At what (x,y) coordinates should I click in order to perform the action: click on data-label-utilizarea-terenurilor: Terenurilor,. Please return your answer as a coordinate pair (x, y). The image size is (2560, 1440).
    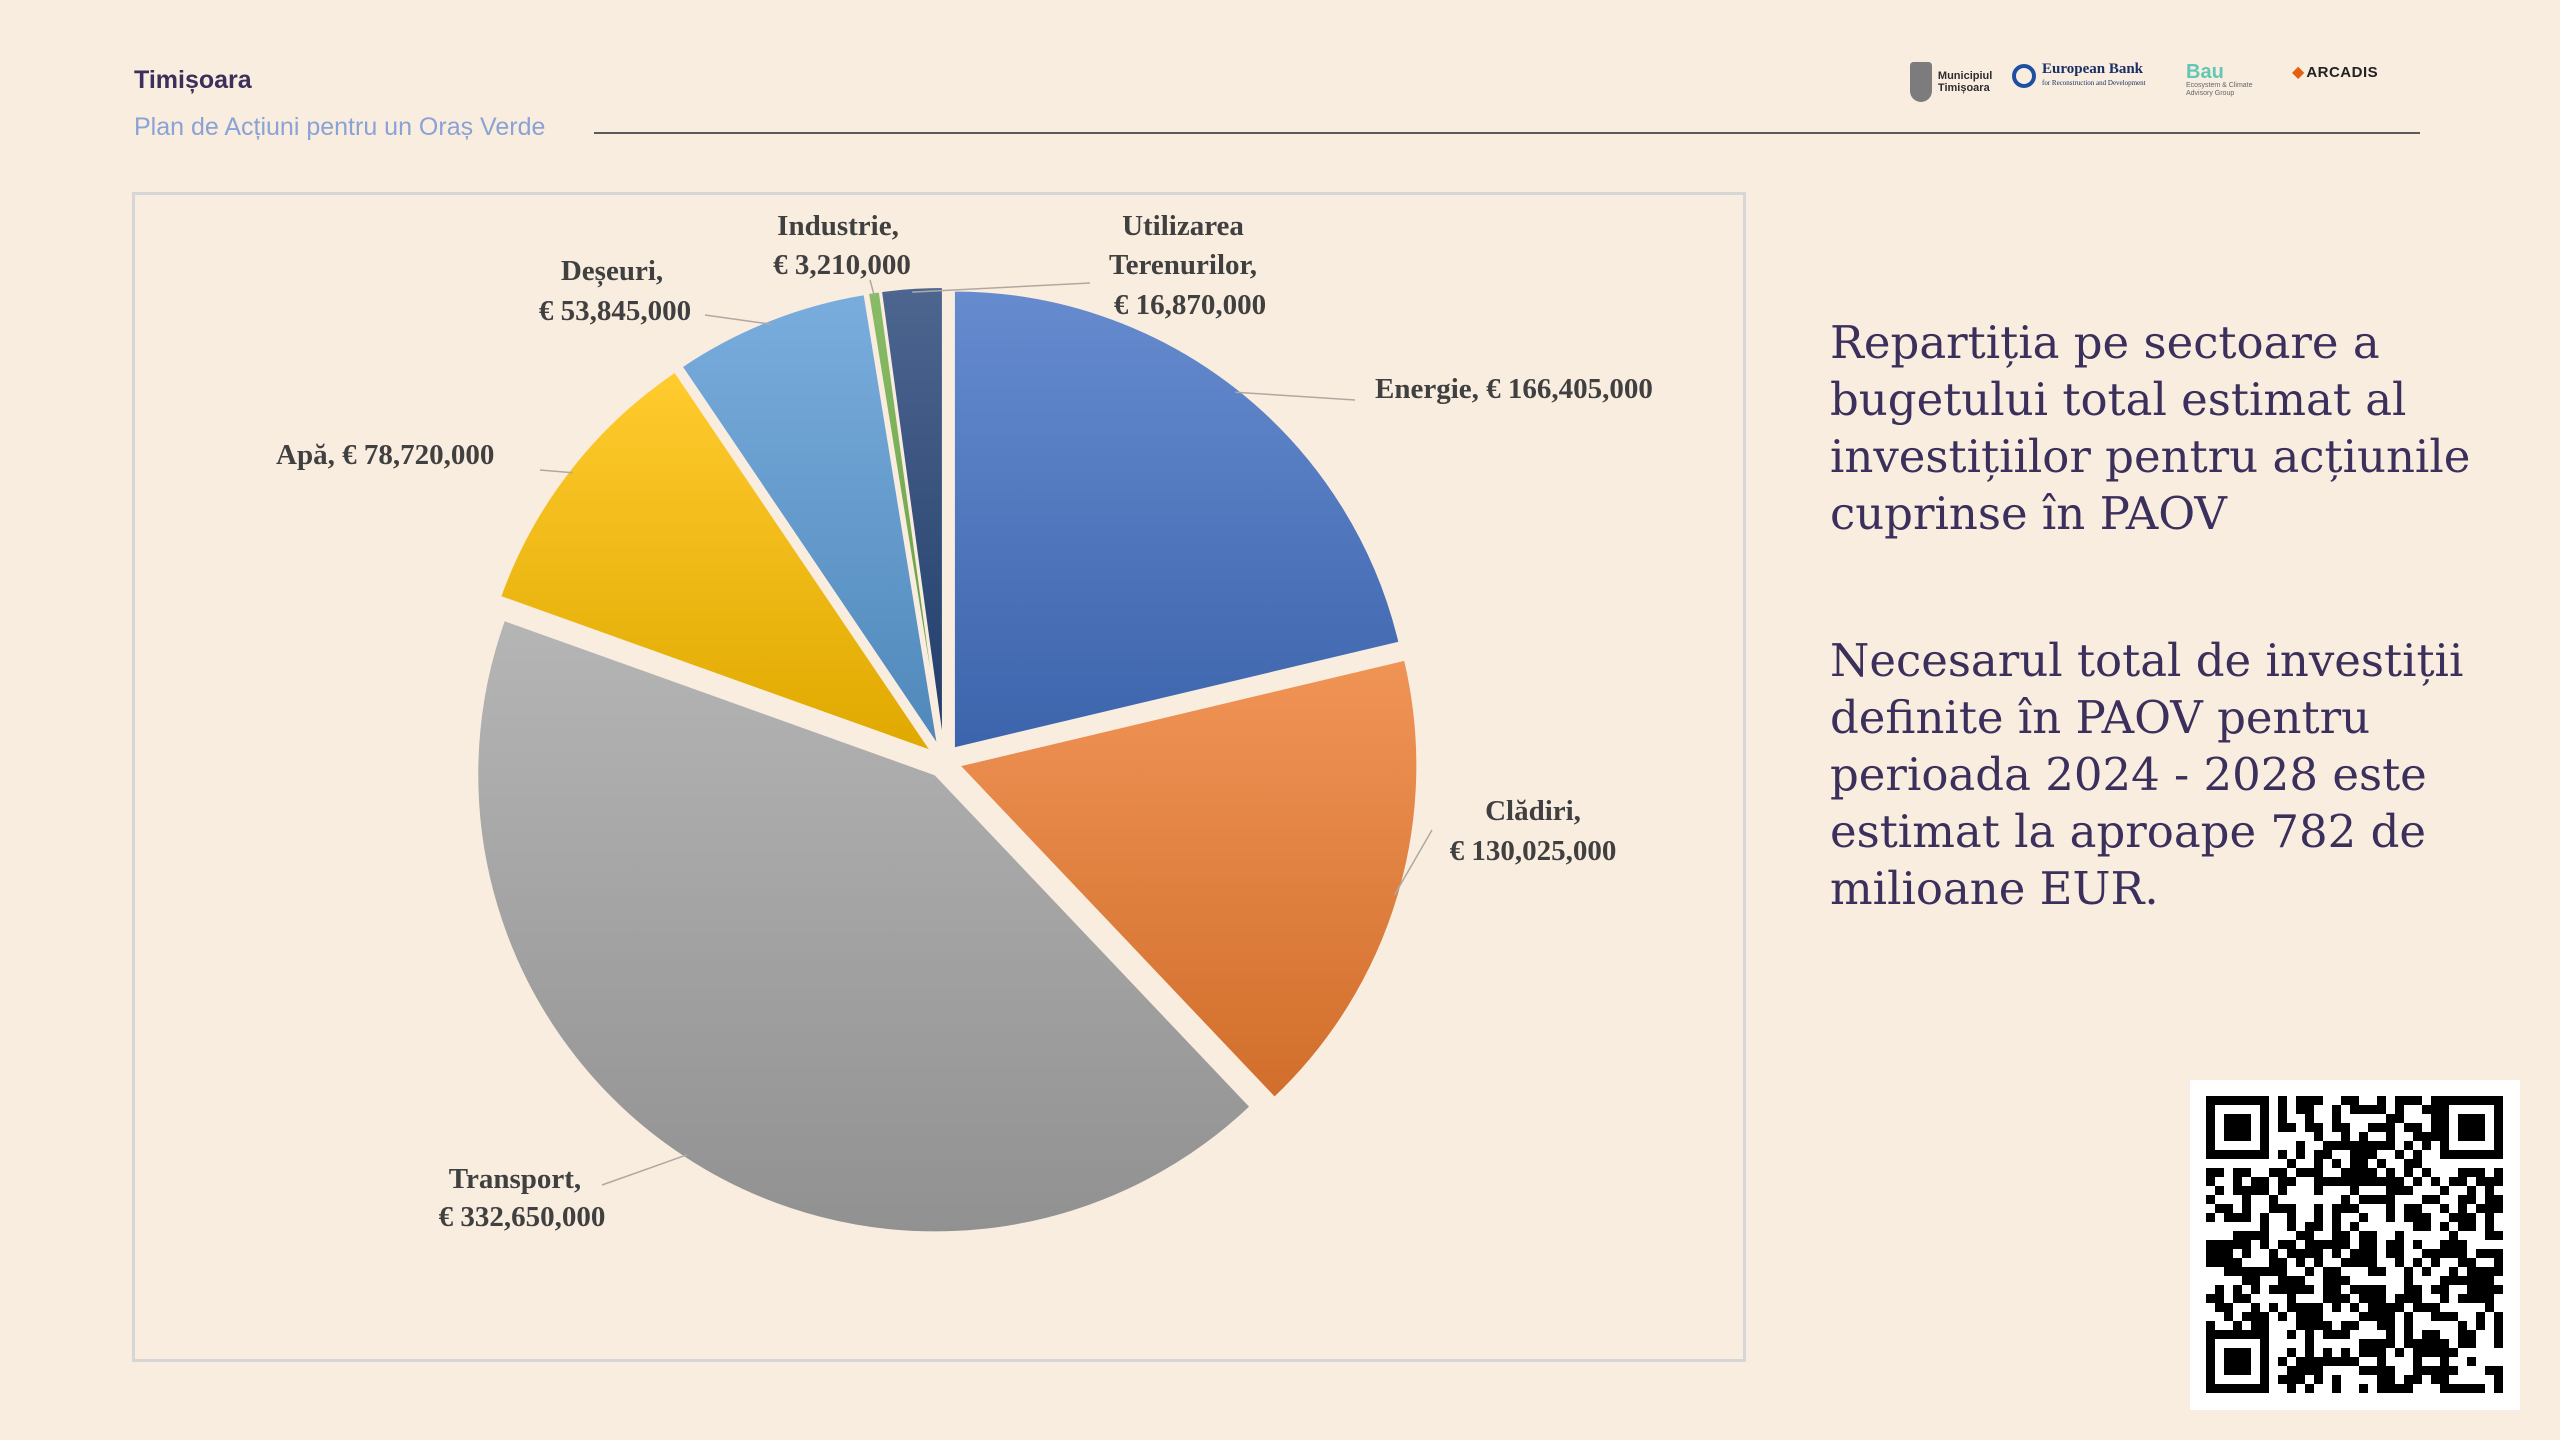
    Looking at the image, I should click on (1183, 265).